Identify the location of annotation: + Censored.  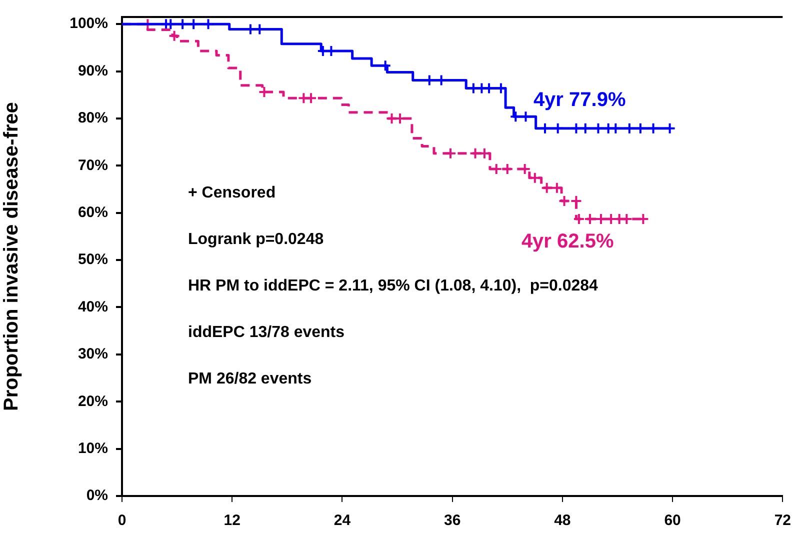
(232, 193).